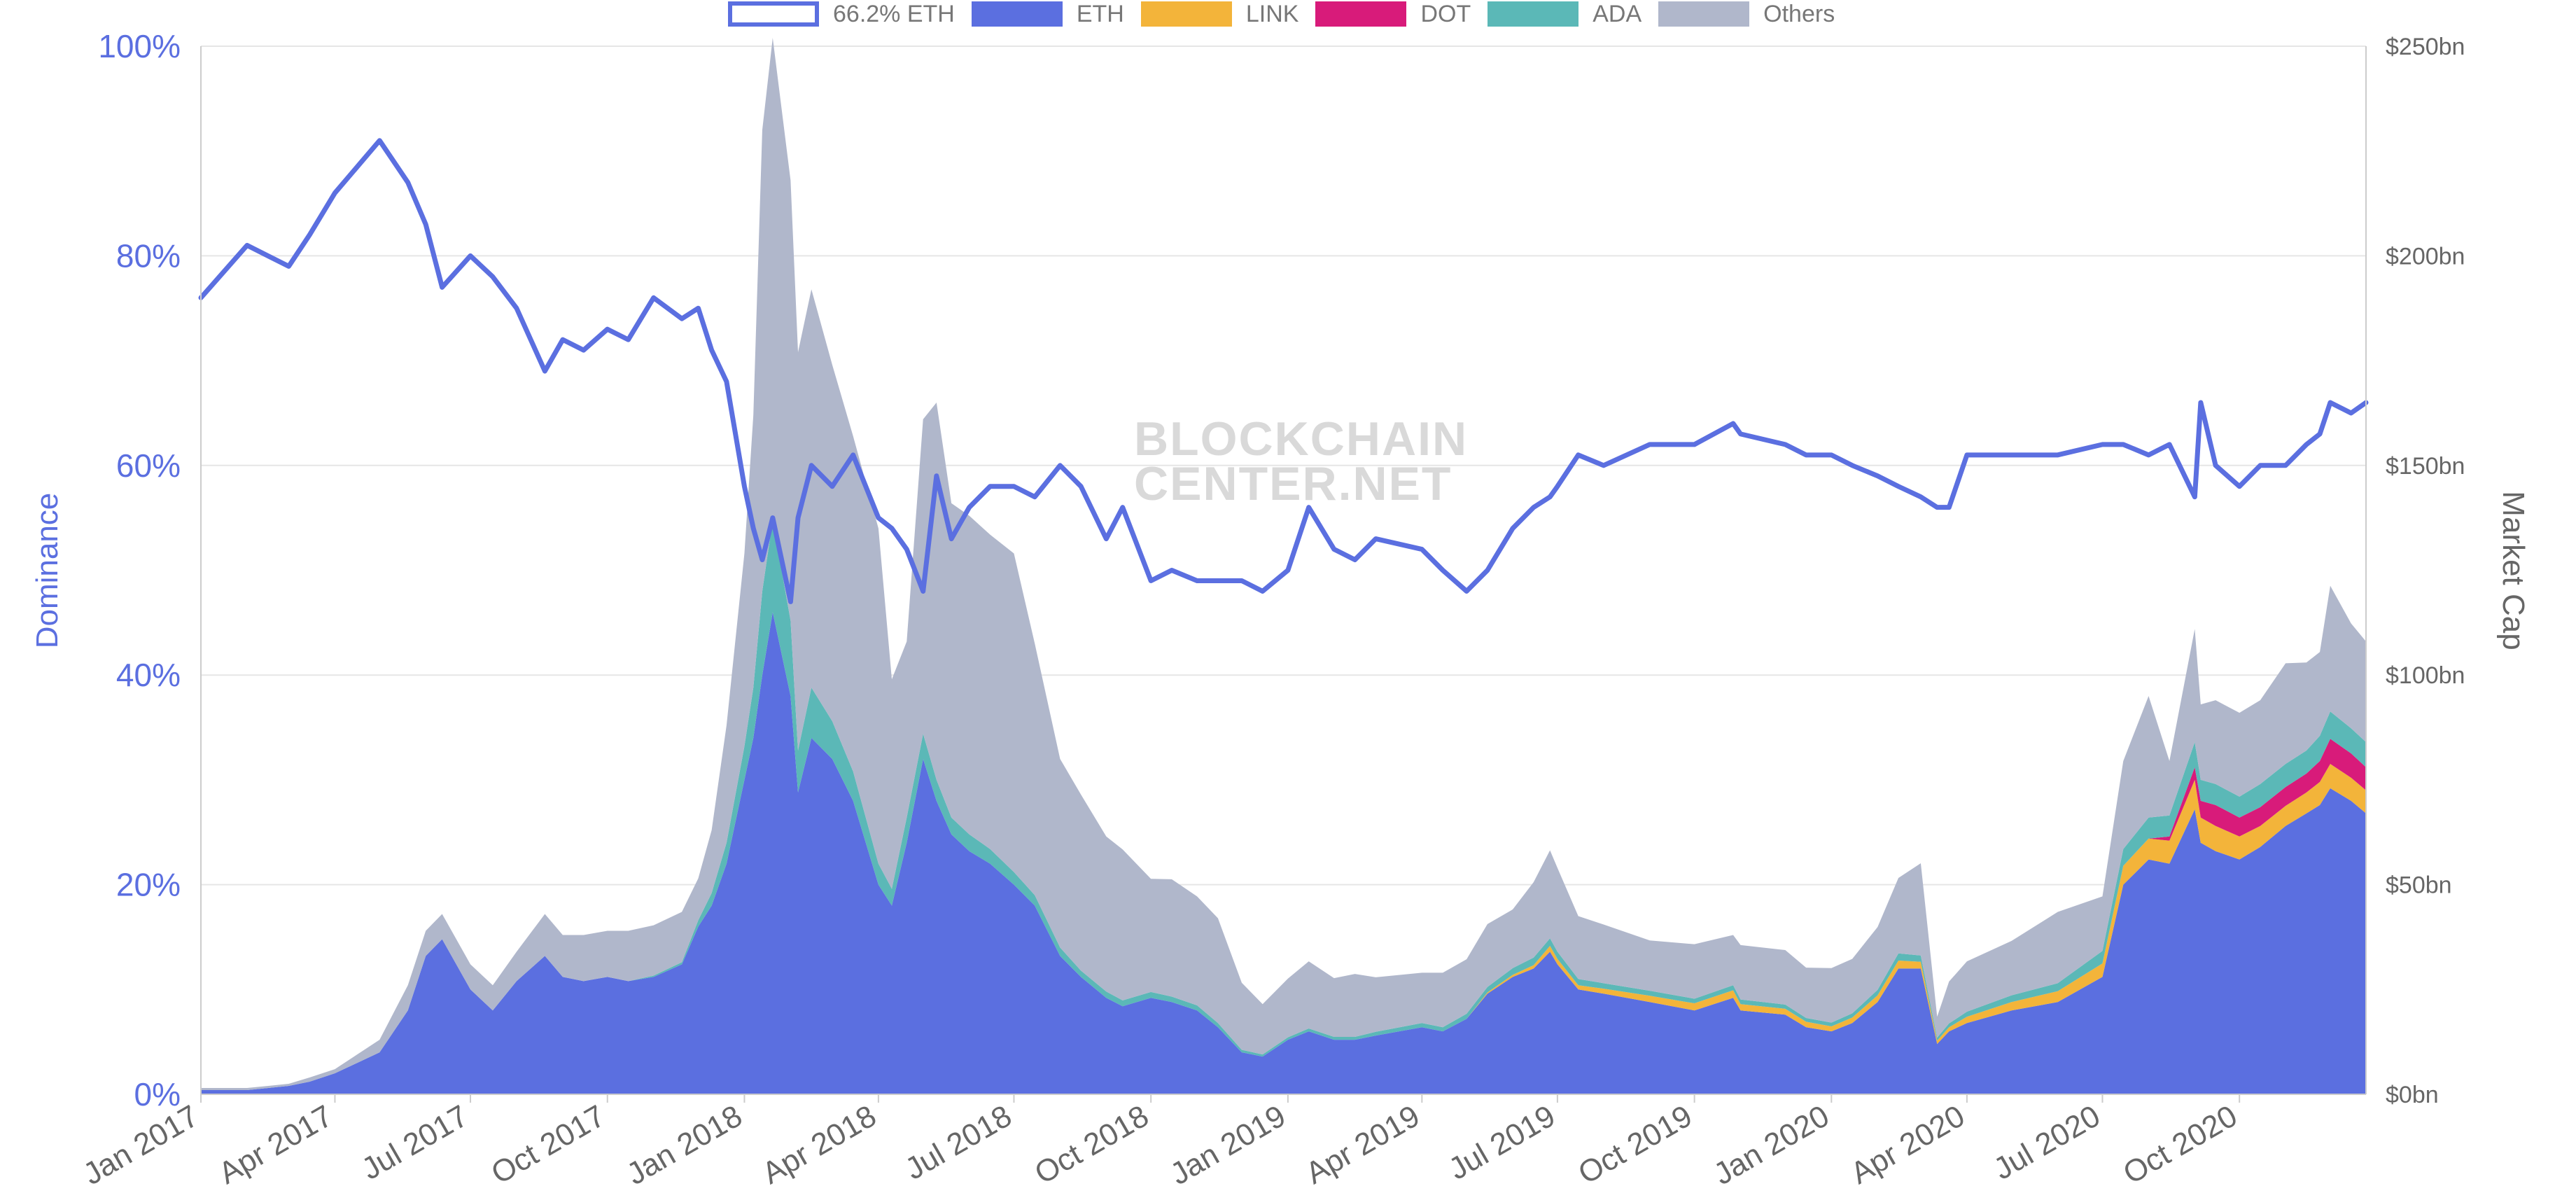 This screenshot has width=2576, height=1200. What do you see at coordinates (1502, 1142) in the screenshot?
I see `x-tick-label: Jul 2019` at bounding box center [1502, 1142].